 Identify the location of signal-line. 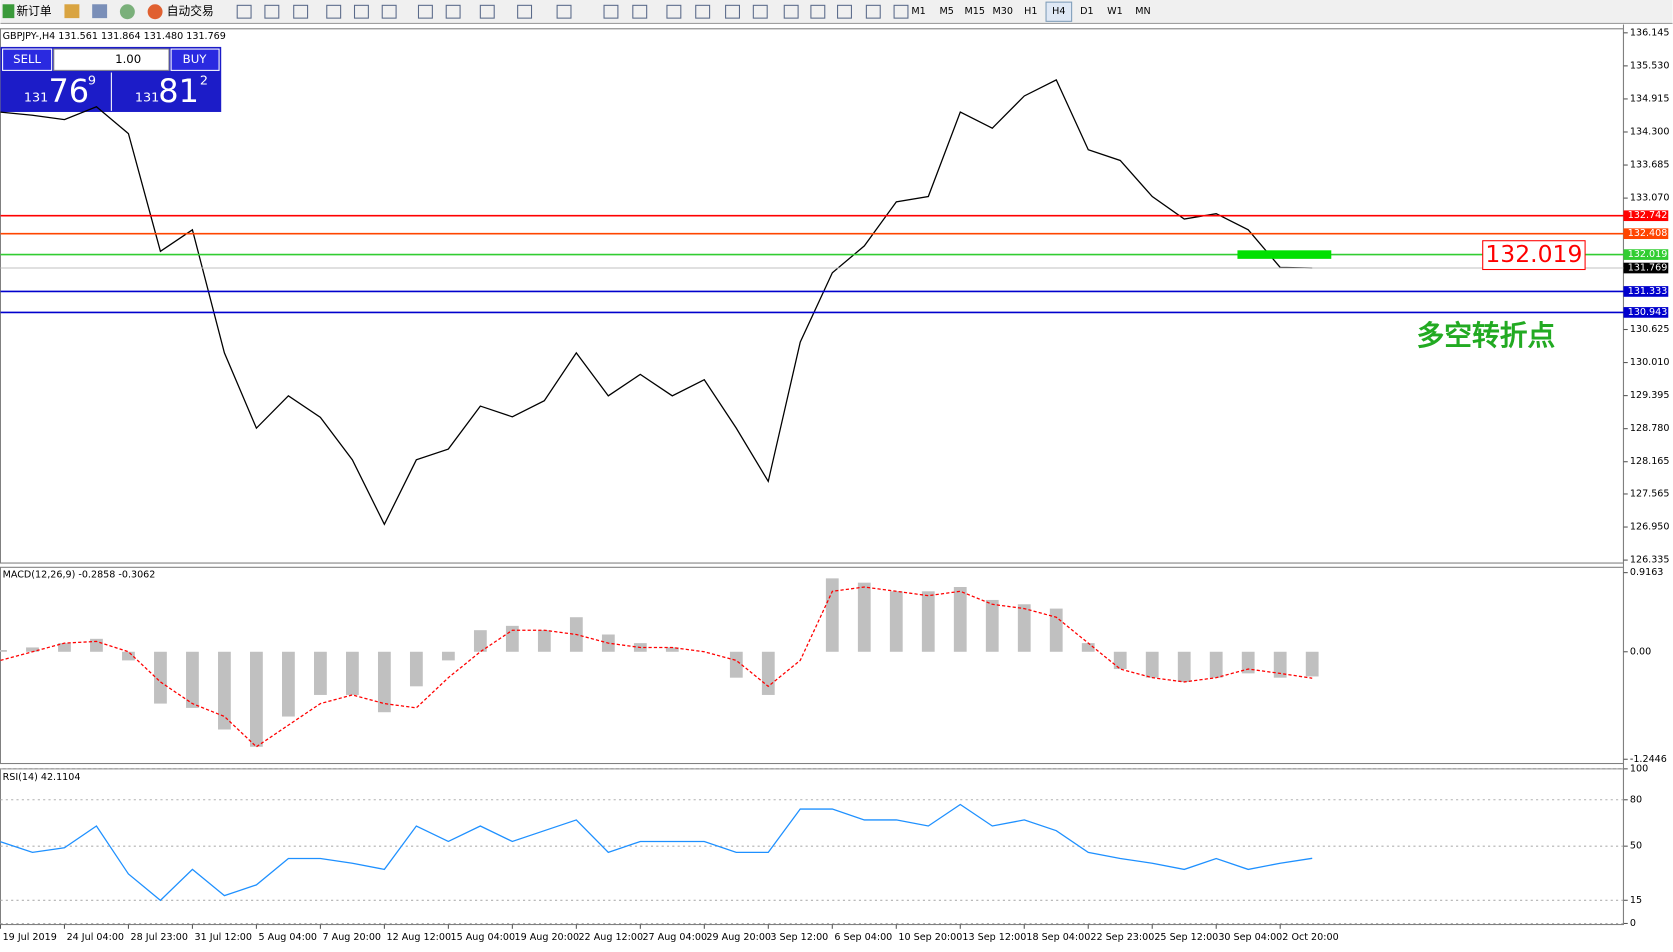
(656, 667).